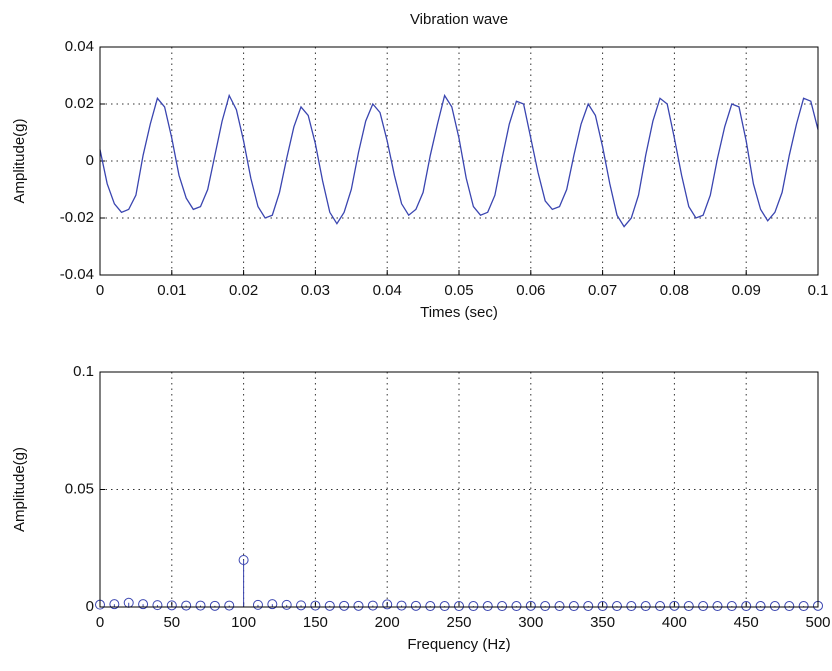 The width and height of the screenshot is (832, 671). What do you see at coordinates (77, 274) in the screenshot?
I see `y-tick-label: -0.04` at bounding box center [77, 274].